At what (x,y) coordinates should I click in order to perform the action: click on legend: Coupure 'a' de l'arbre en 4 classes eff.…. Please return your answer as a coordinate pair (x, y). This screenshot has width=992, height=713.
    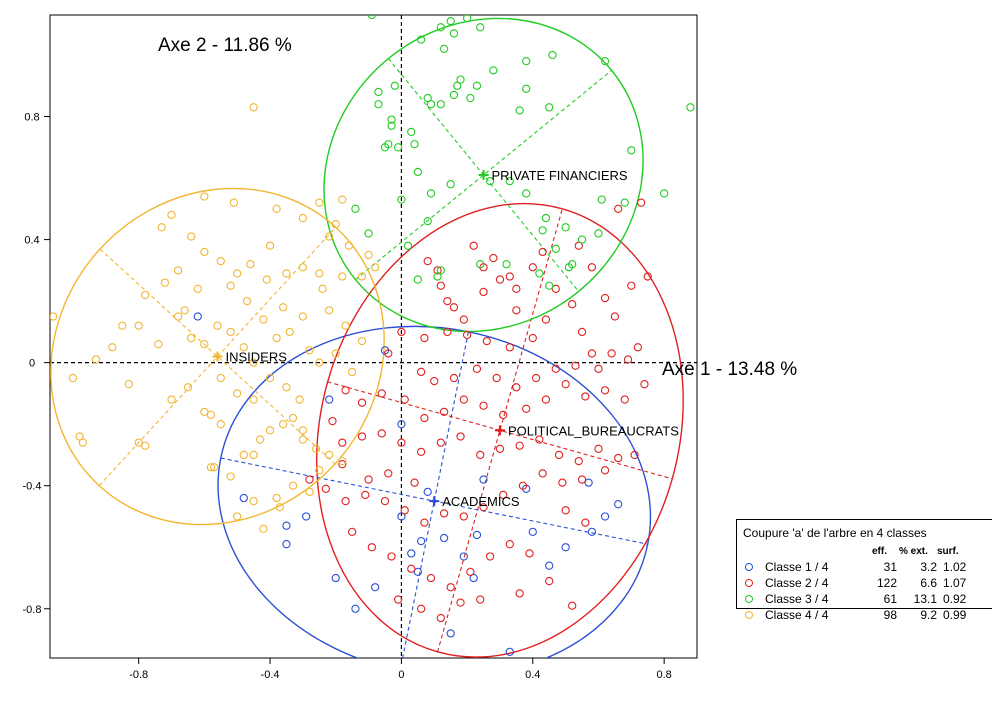
    Looking at the image, I should click on (864, 570).